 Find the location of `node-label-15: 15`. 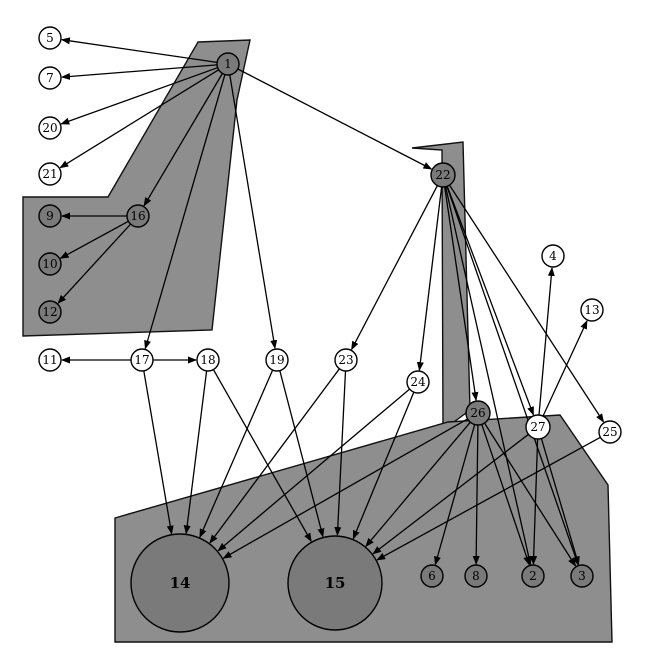

node-label-15: 15 is located at coordinates (335, 583).